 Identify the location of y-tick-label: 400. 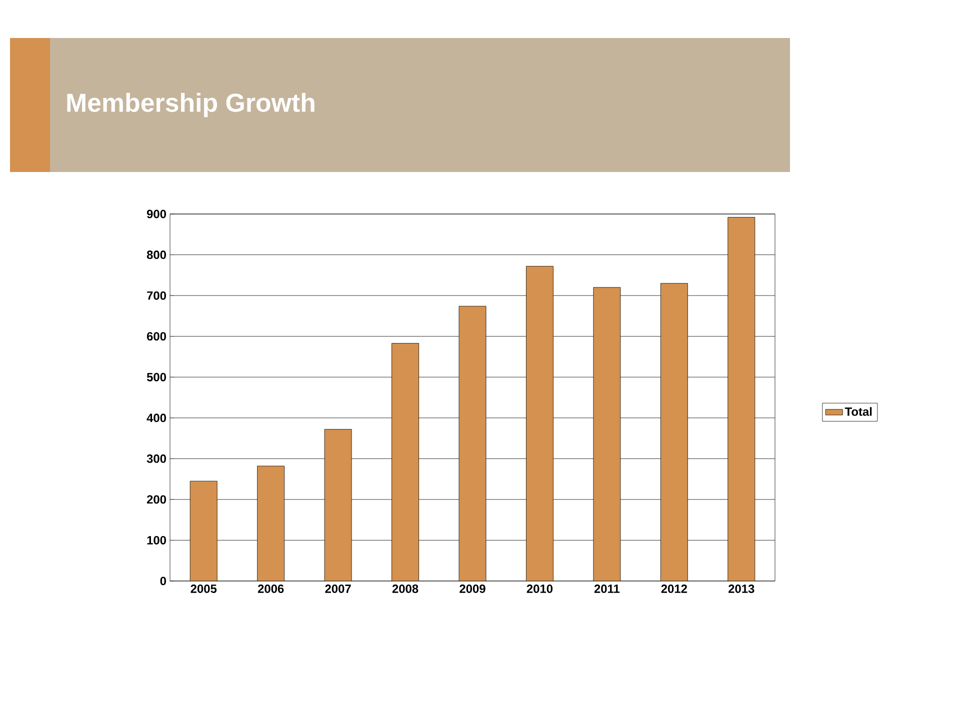
(156, 418).